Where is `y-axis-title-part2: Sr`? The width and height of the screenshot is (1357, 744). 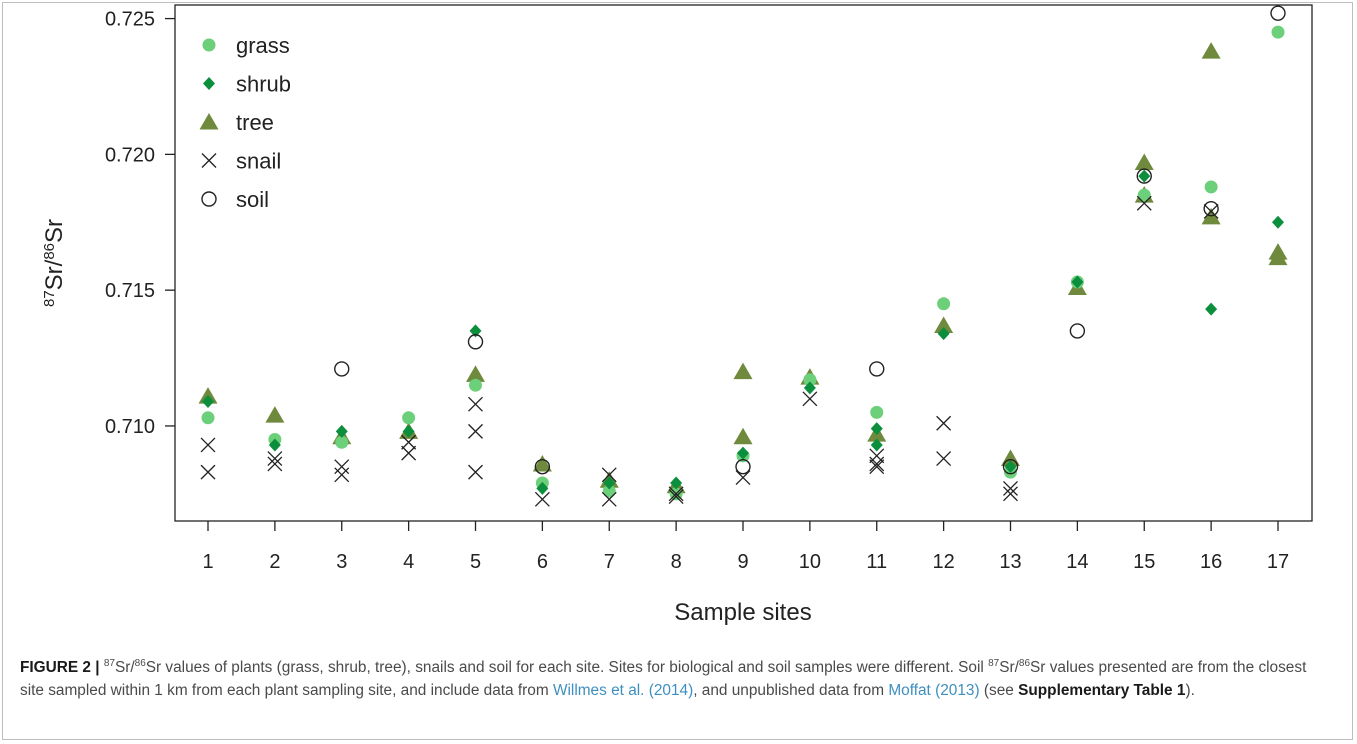
y-axis-title-part2: Sr is located at coordinates (54, 231).